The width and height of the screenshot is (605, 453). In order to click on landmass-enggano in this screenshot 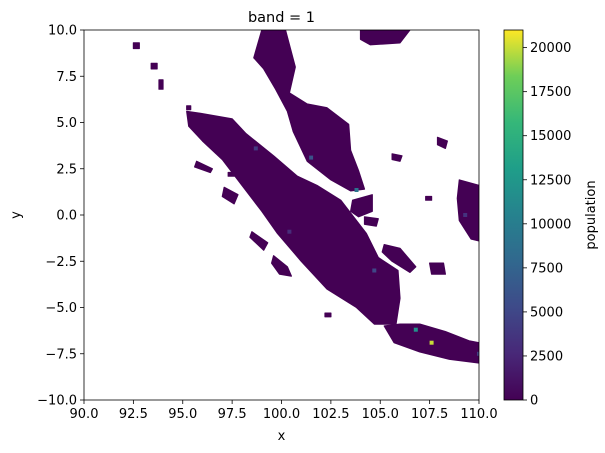, I will do `click(328, 315)`.